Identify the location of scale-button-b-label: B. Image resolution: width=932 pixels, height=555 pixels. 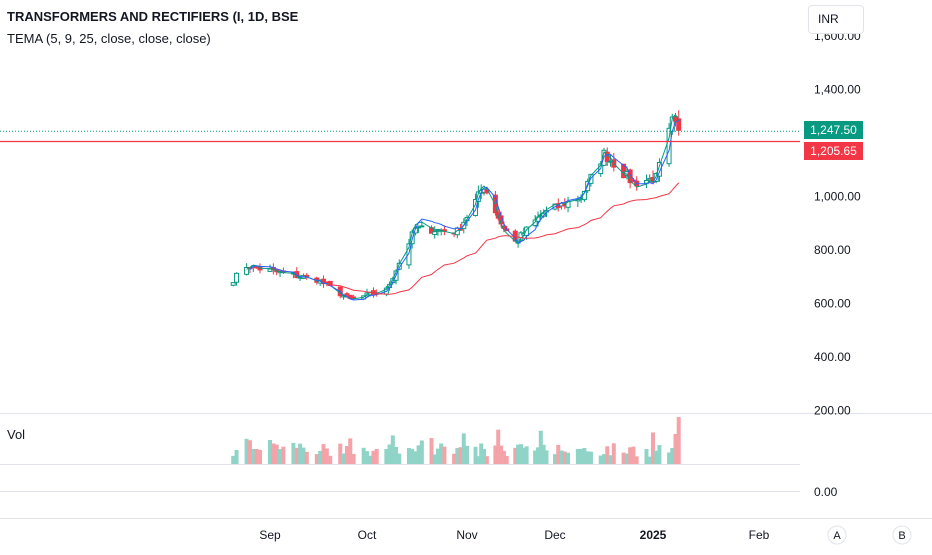
(901, 536).